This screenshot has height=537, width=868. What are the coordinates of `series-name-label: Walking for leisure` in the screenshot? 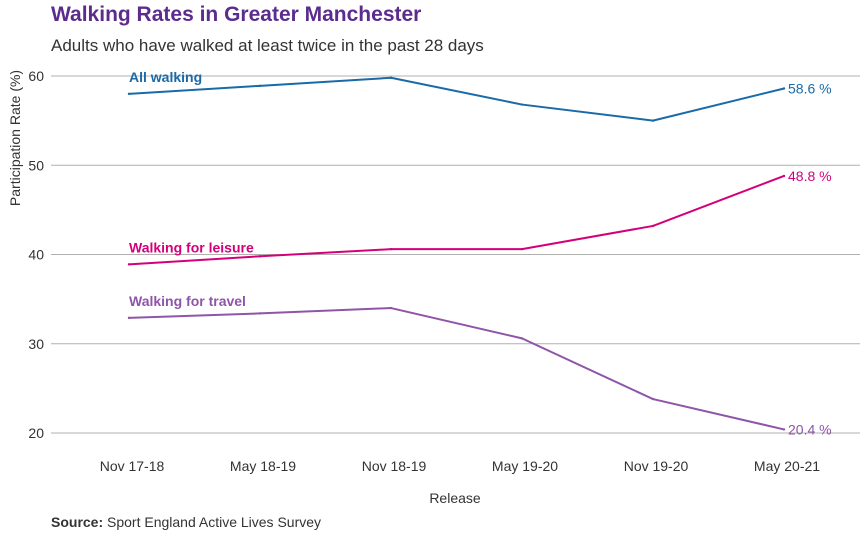 It's located at (191, 247).